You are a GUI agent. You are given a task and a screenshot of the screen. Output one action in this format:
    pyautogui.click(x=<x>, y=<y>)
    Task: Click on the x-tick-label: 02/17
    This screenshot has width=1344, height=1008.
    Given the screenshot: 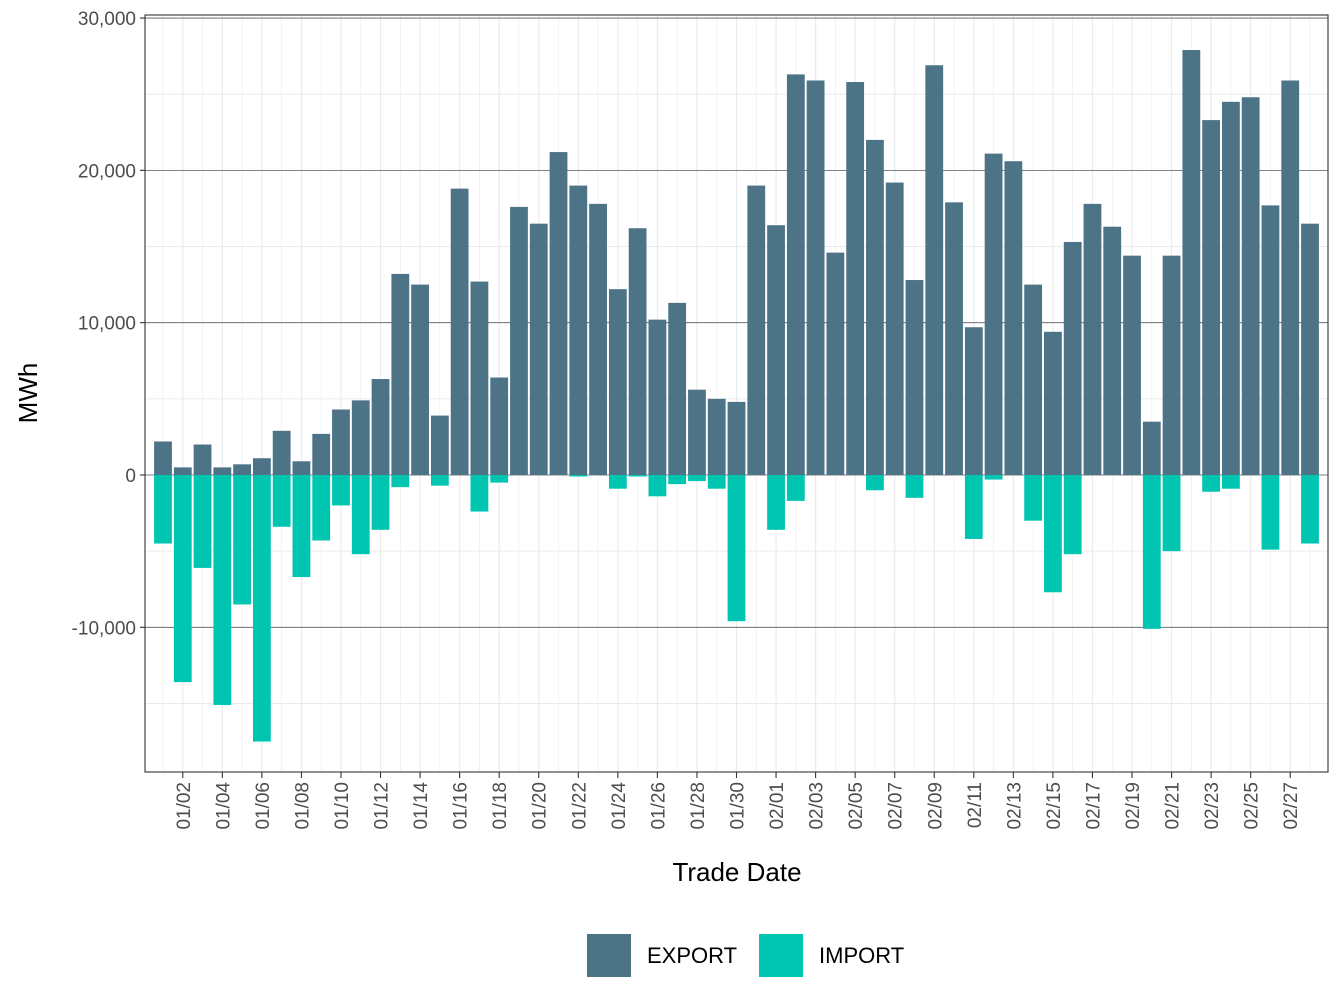 What is the action you would take?
    pyautogui.click(x=1093, y=806)
    